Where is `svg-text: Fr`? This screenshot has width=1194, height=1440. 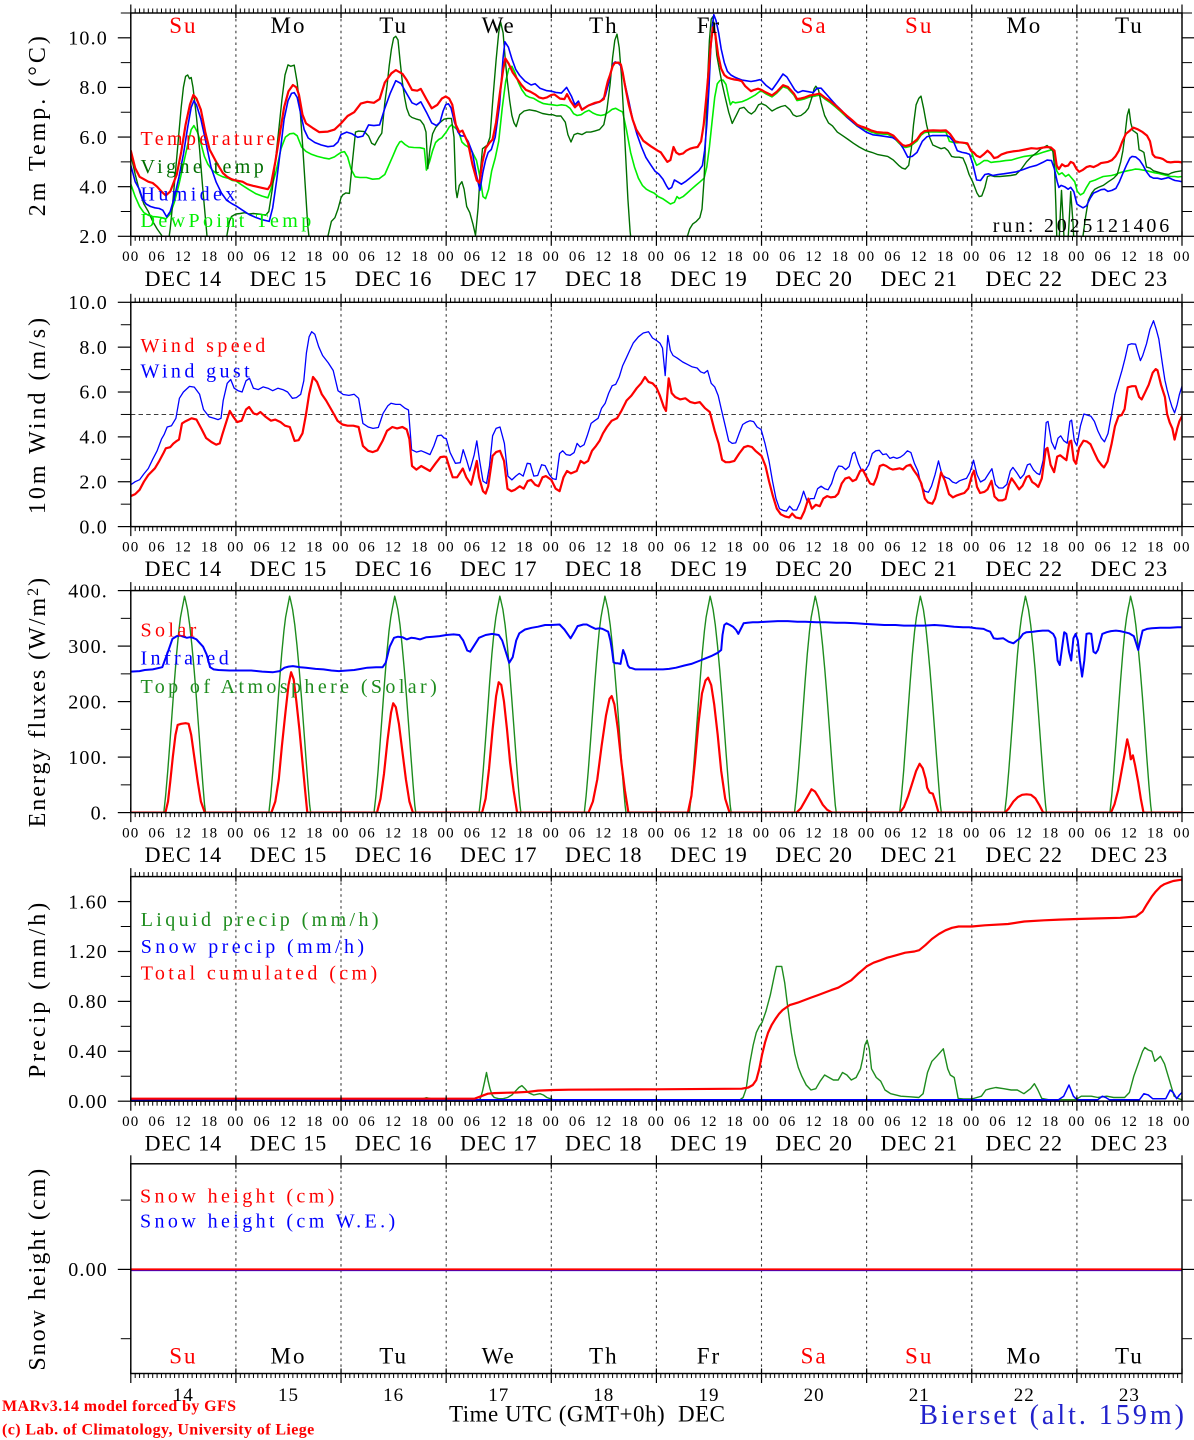
svg-text: Fr is located at coordinates (709, 1356).